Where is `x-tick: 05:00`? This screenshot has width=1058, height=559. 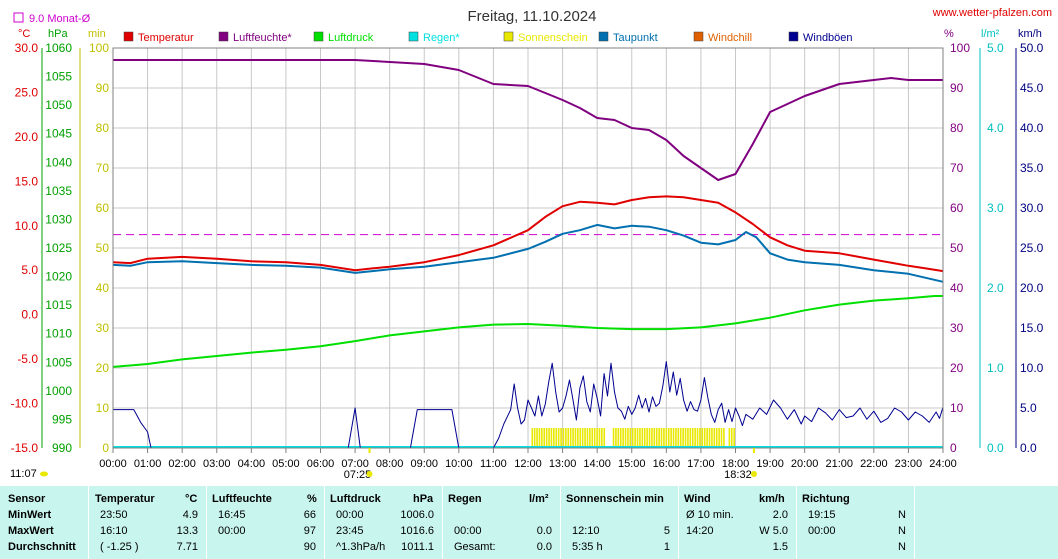 x-tick: 05:00 is located at coordinates (286, 464).